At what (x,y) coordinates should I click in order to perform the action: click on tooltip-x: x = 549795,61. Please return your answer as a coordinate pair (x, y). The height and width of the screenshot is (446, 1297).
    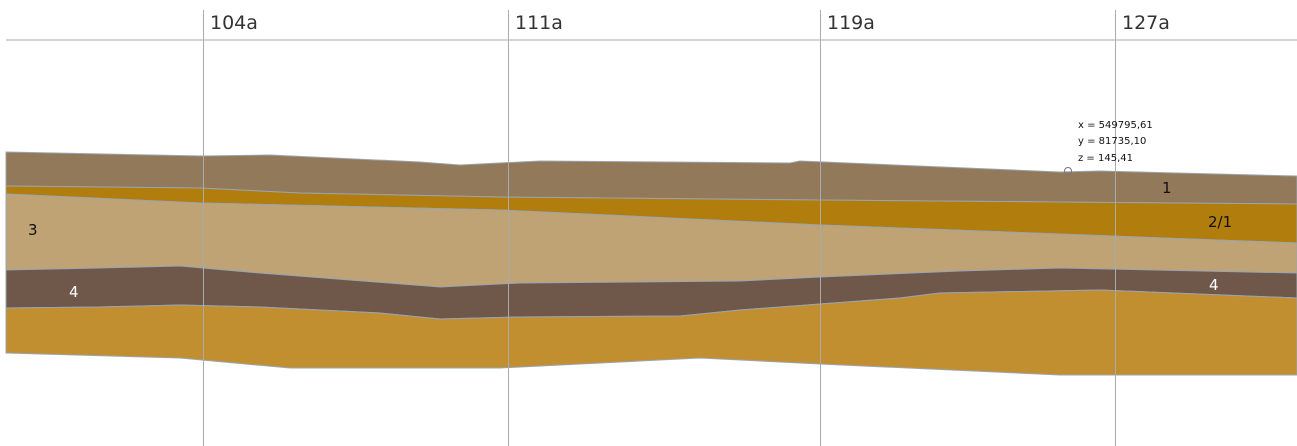
    Looking at the image, I should click on (1115, 125).